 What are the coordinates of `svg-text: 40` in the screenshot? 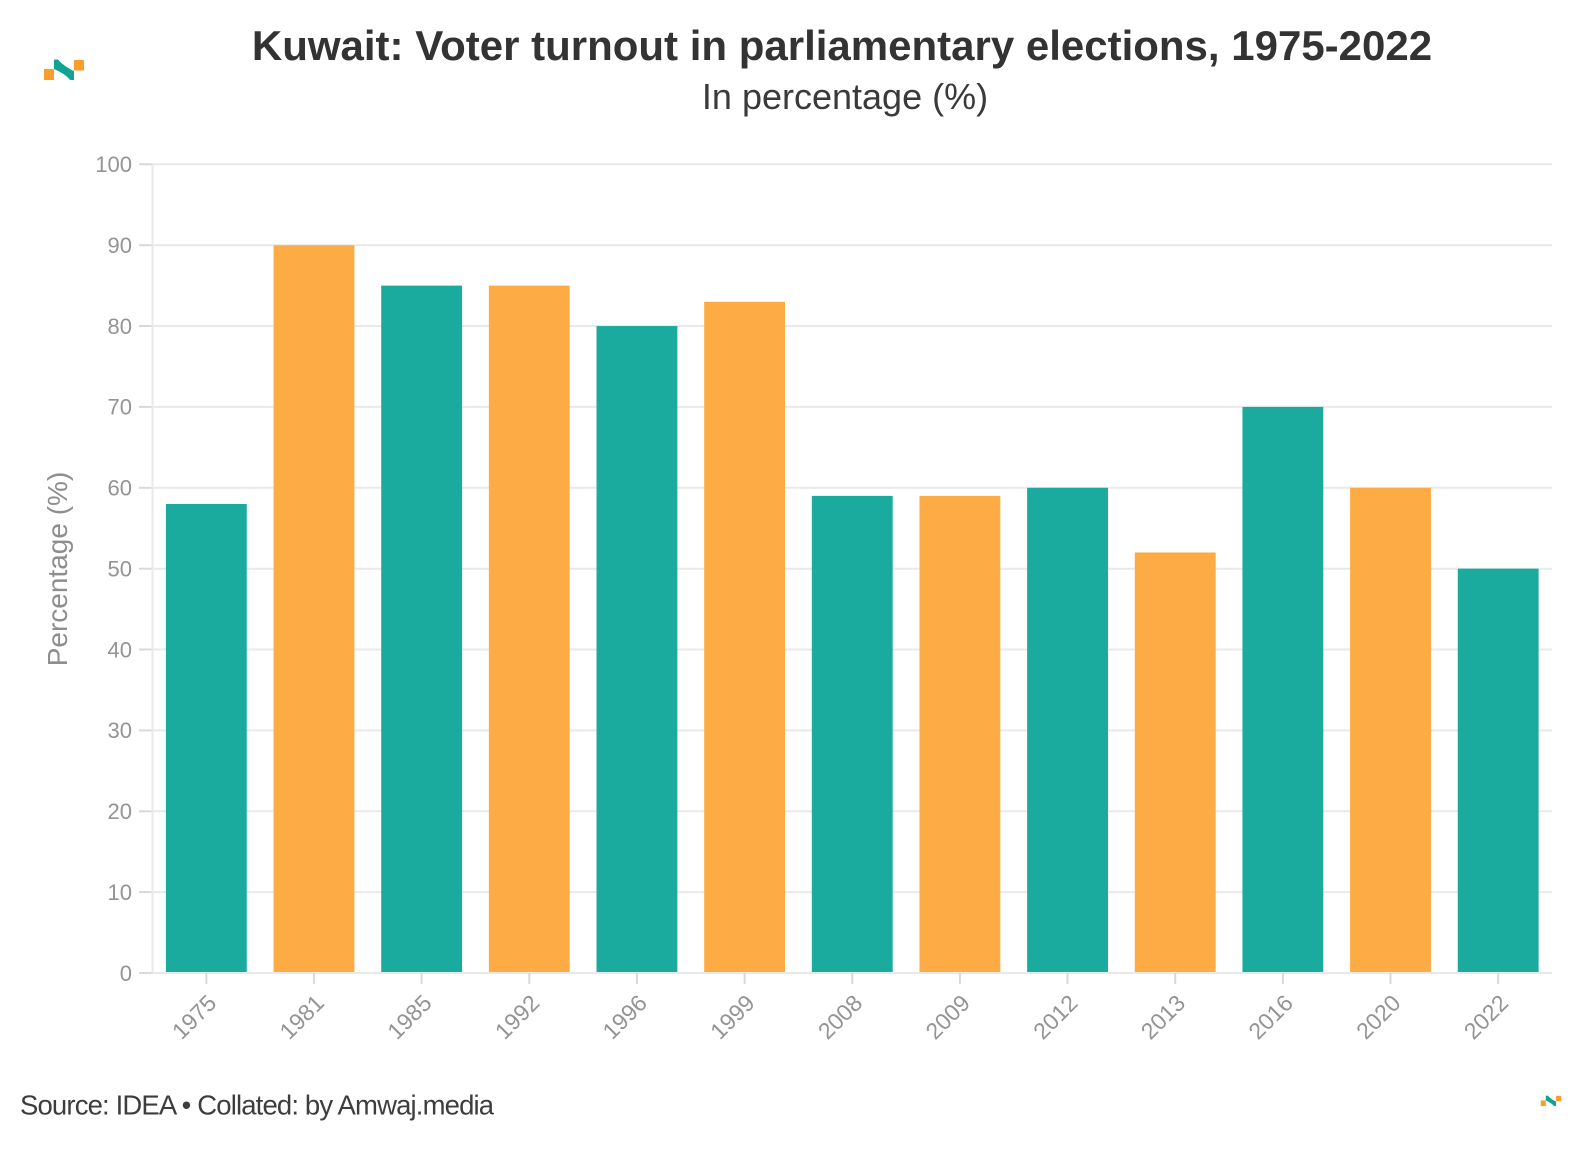 It's located at (120, 649).